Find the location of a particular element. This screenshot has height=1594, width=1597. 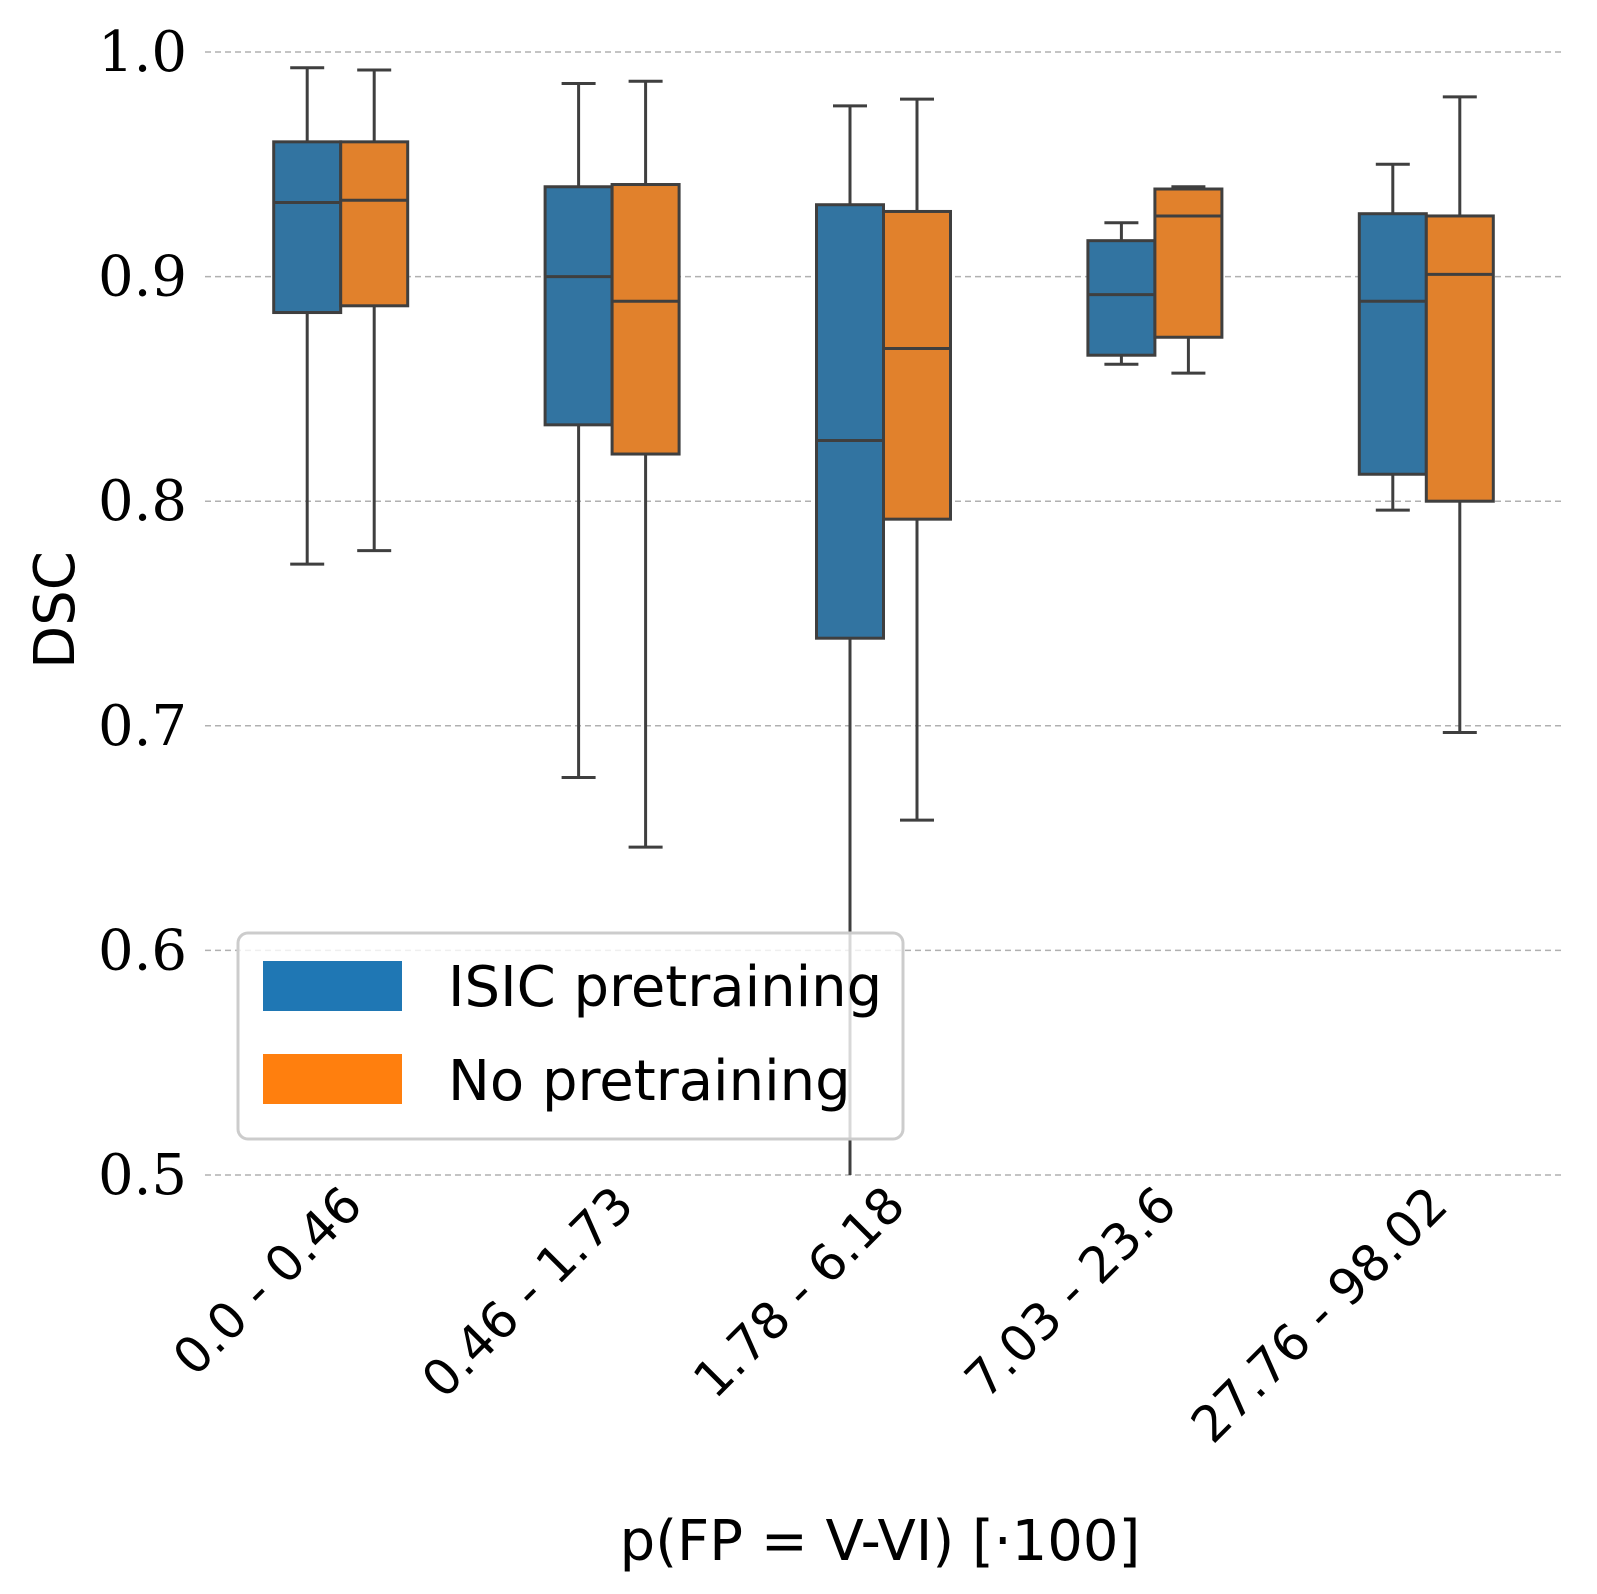

y-axis-label: DSC is located at coordinates (55, 610).